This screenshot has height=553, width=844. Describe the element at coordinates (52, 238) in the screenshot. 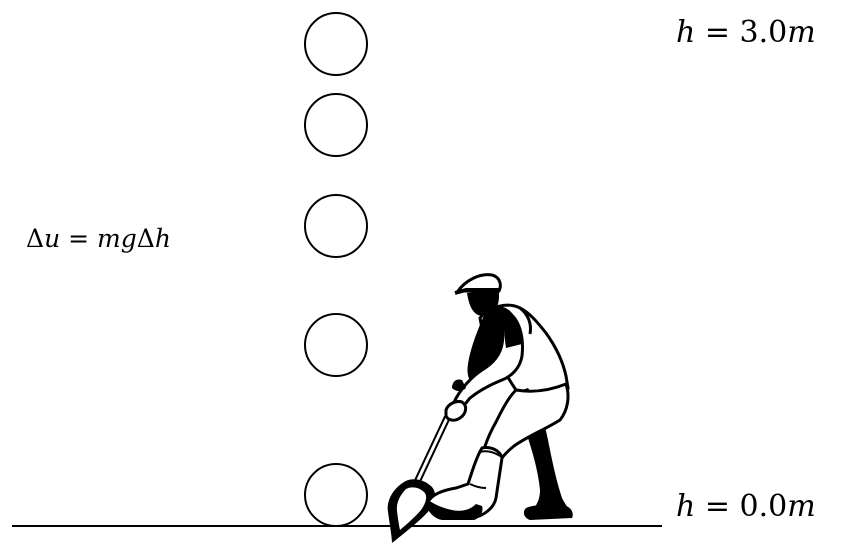

I see `energy-u: u` at that location.